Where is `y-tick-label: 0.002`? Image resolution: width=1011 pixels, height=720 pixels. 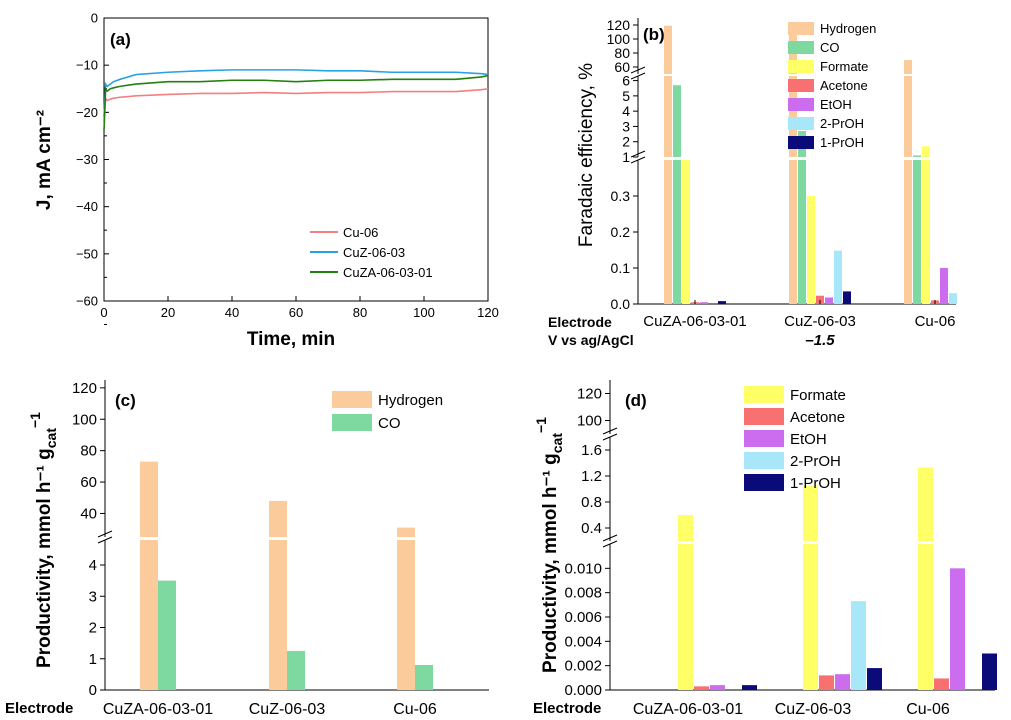 y-tick-label: 0.002 is located at coordinates (583, 666).